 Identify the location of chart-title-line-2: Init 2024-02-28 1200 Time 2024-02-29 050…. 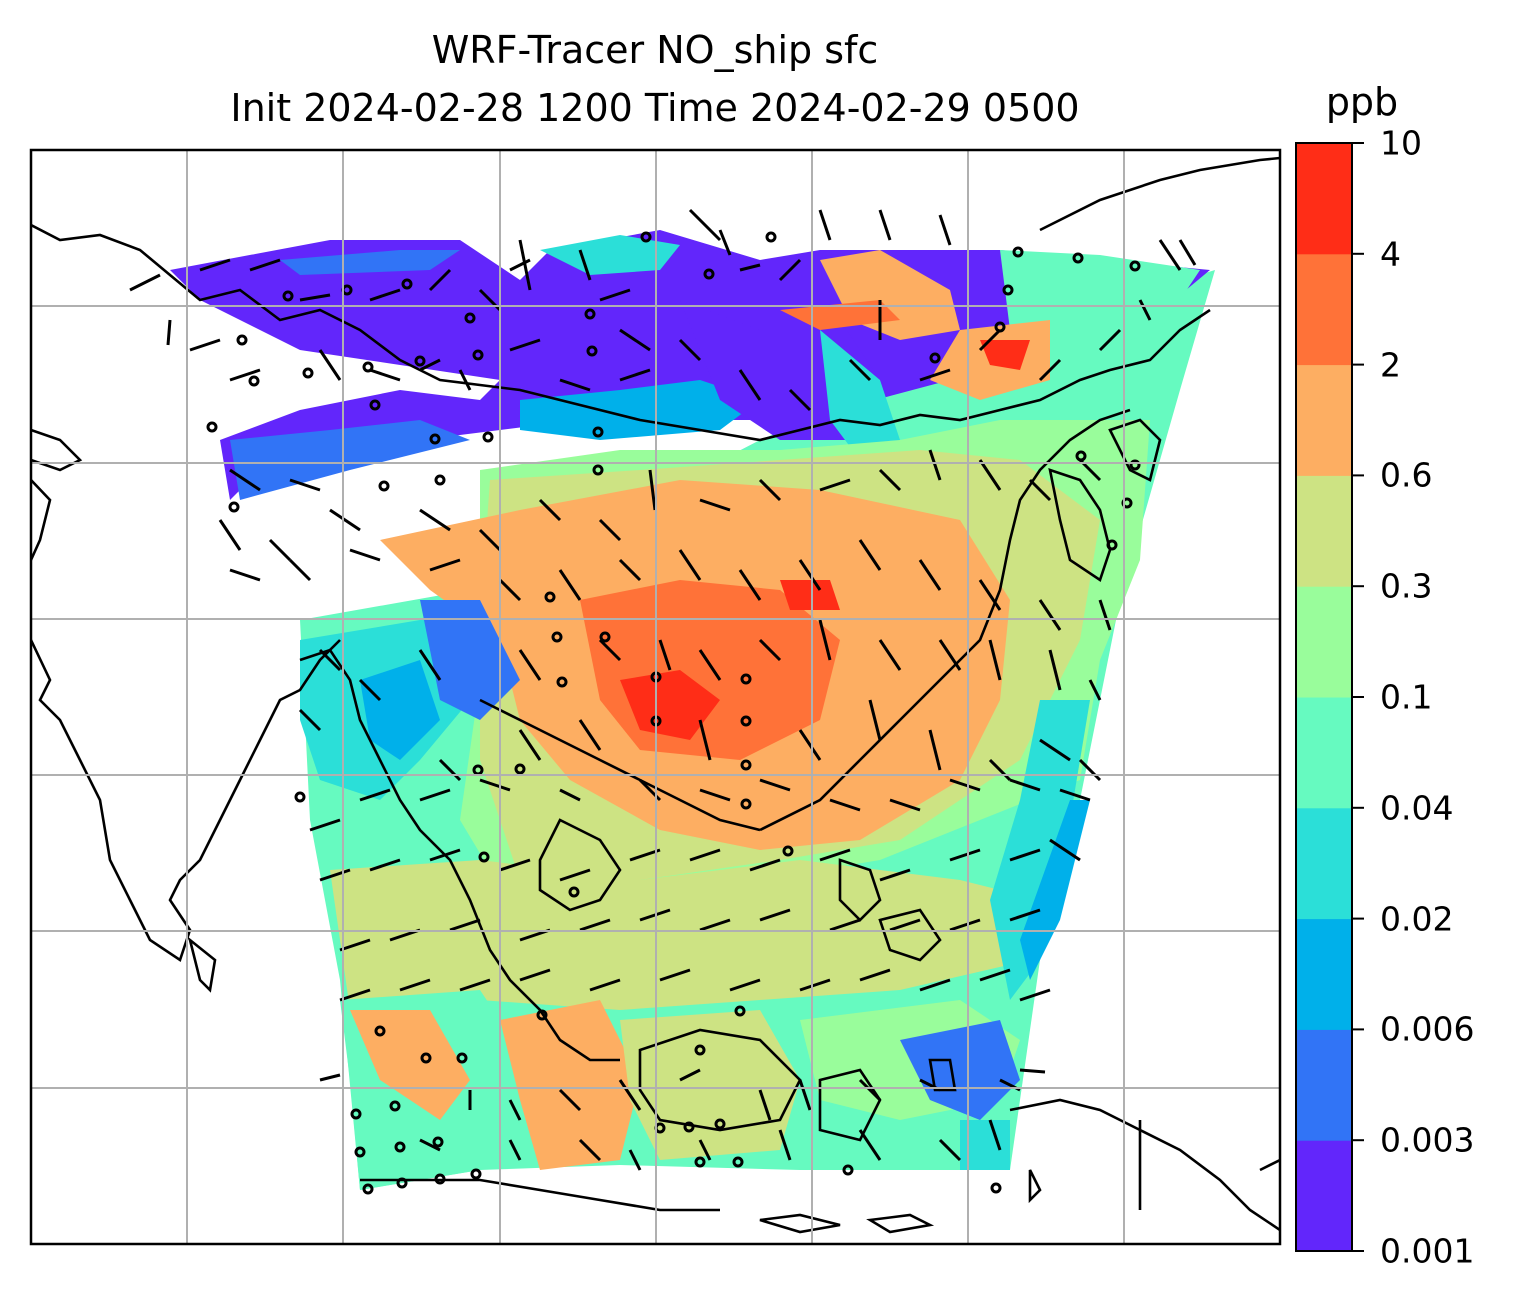
(655, 108).